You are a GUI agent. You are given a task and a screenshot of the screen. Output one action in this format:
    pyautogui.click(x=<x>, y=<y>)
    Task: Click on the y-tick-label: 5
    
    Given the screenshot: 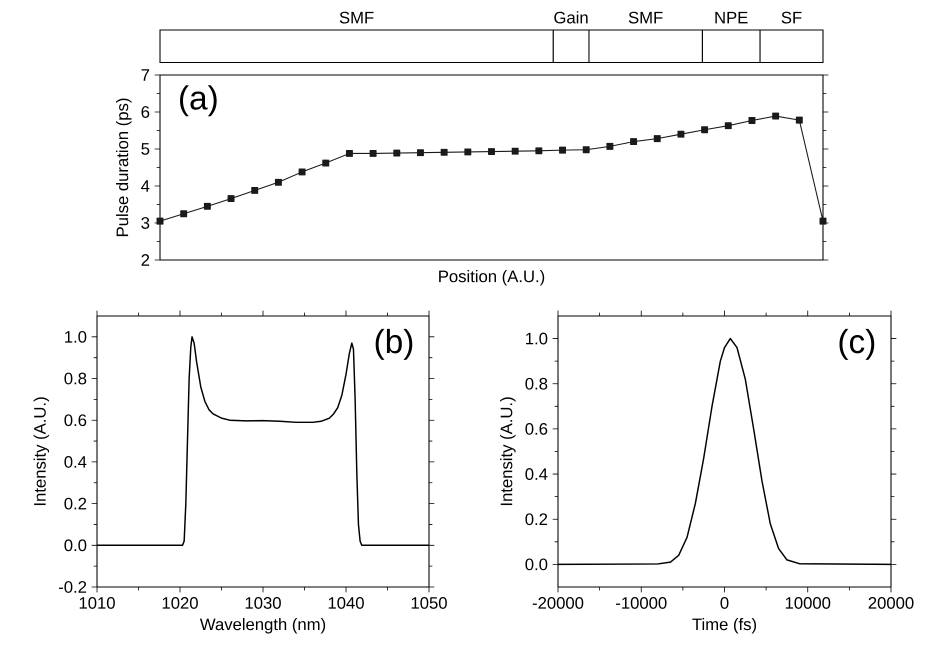 What is the action you would take?
    pyautogui.click(x=145, y=149)
    